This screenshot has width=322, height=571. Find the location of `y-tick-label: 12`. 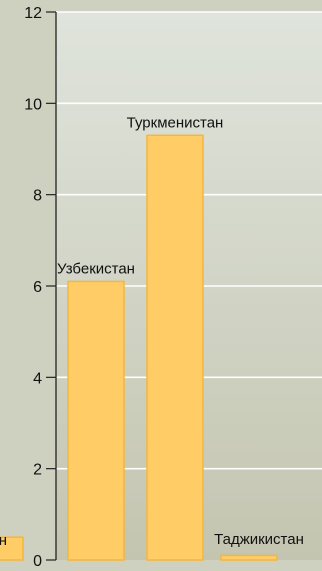

y-tick-label: 12 is located at coordinates (33, 13).